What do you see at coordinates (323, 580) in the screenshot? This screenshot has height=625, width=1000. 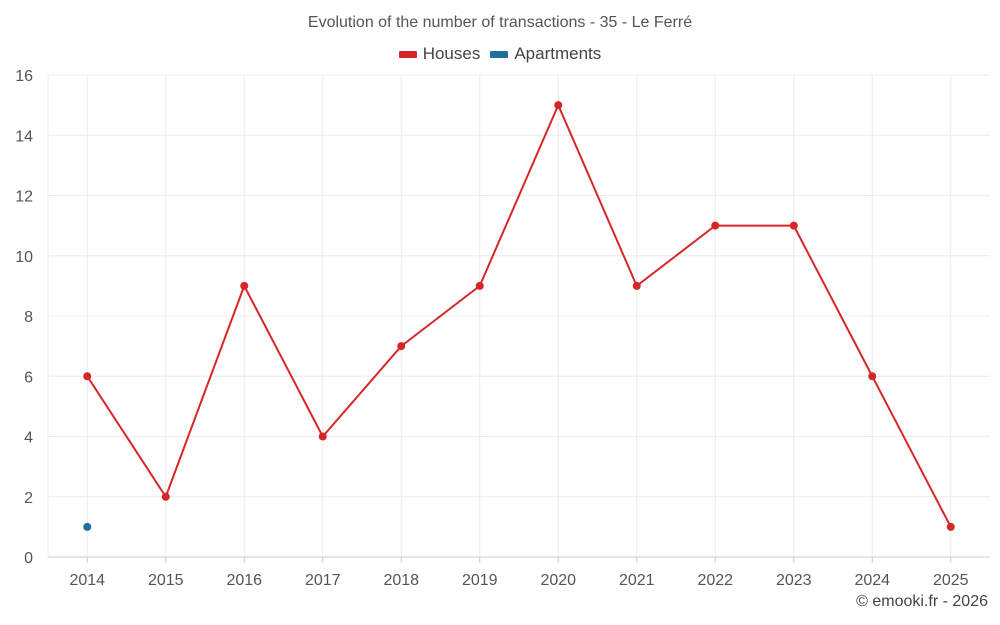 I see `x-tick-label: 2017` at bounding box center [323, 580].